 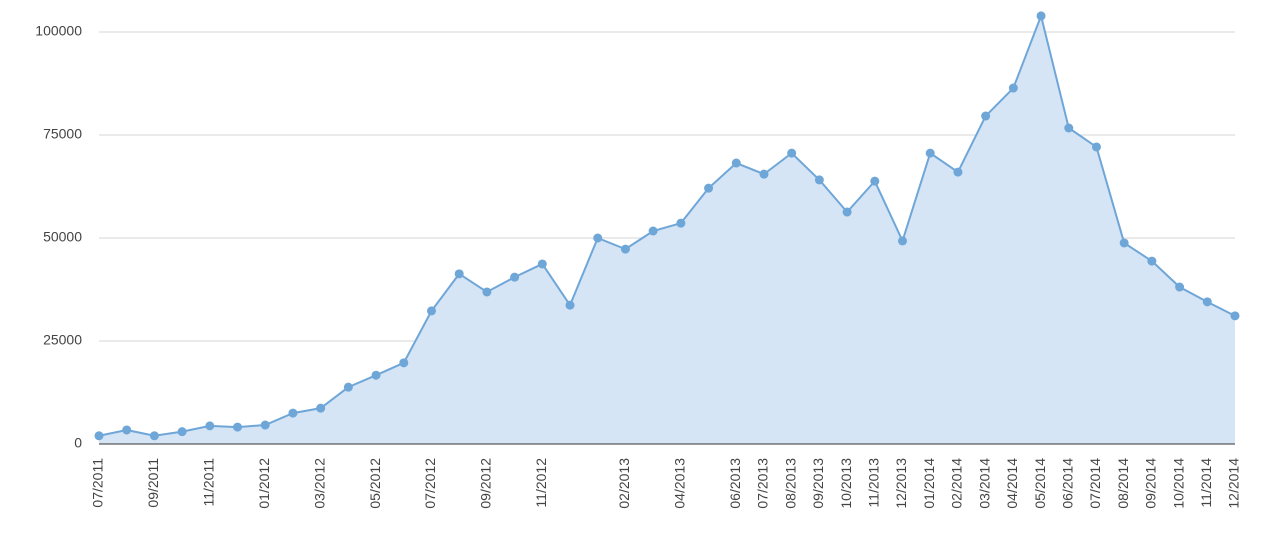 I want to click on x-tick-label: 11/2014, so click(x=1206, y=483).